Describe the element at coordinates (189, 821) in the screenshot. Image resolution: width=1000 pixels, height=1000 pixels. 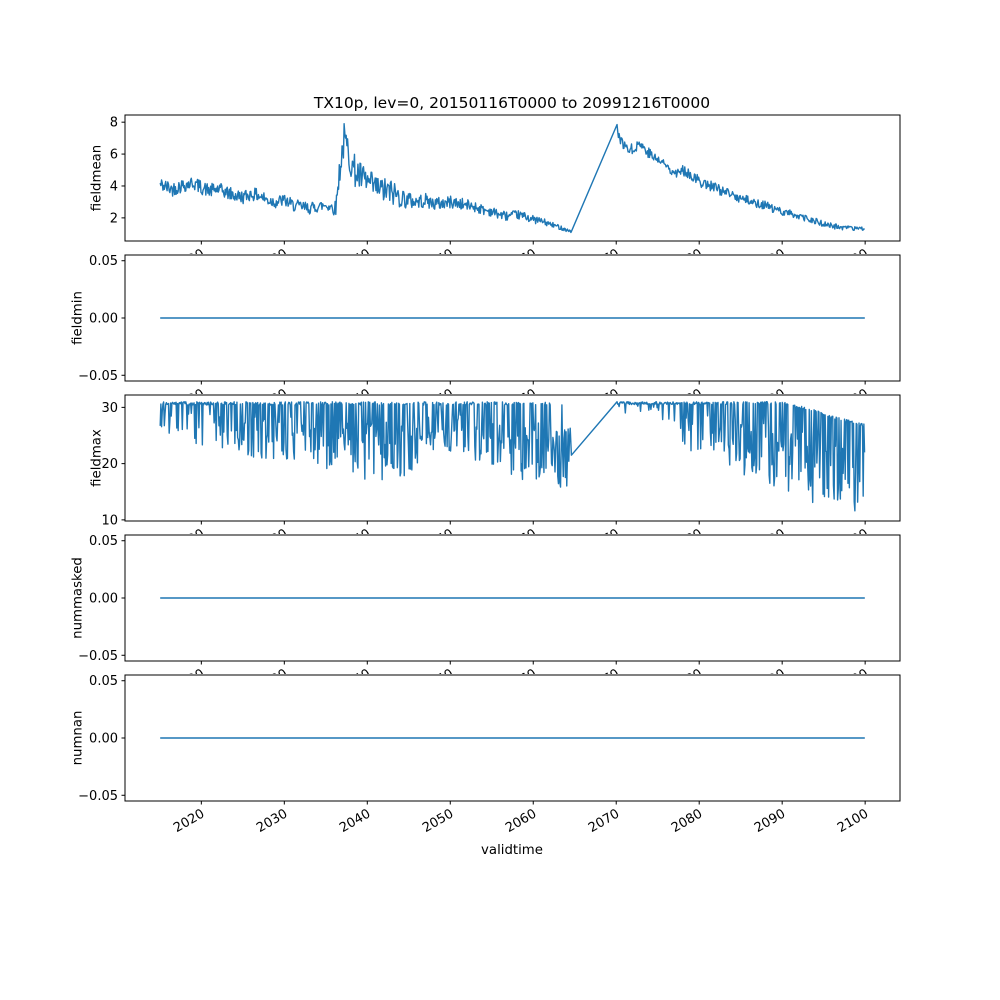
I see `x-tick-label: 2020` at that location.